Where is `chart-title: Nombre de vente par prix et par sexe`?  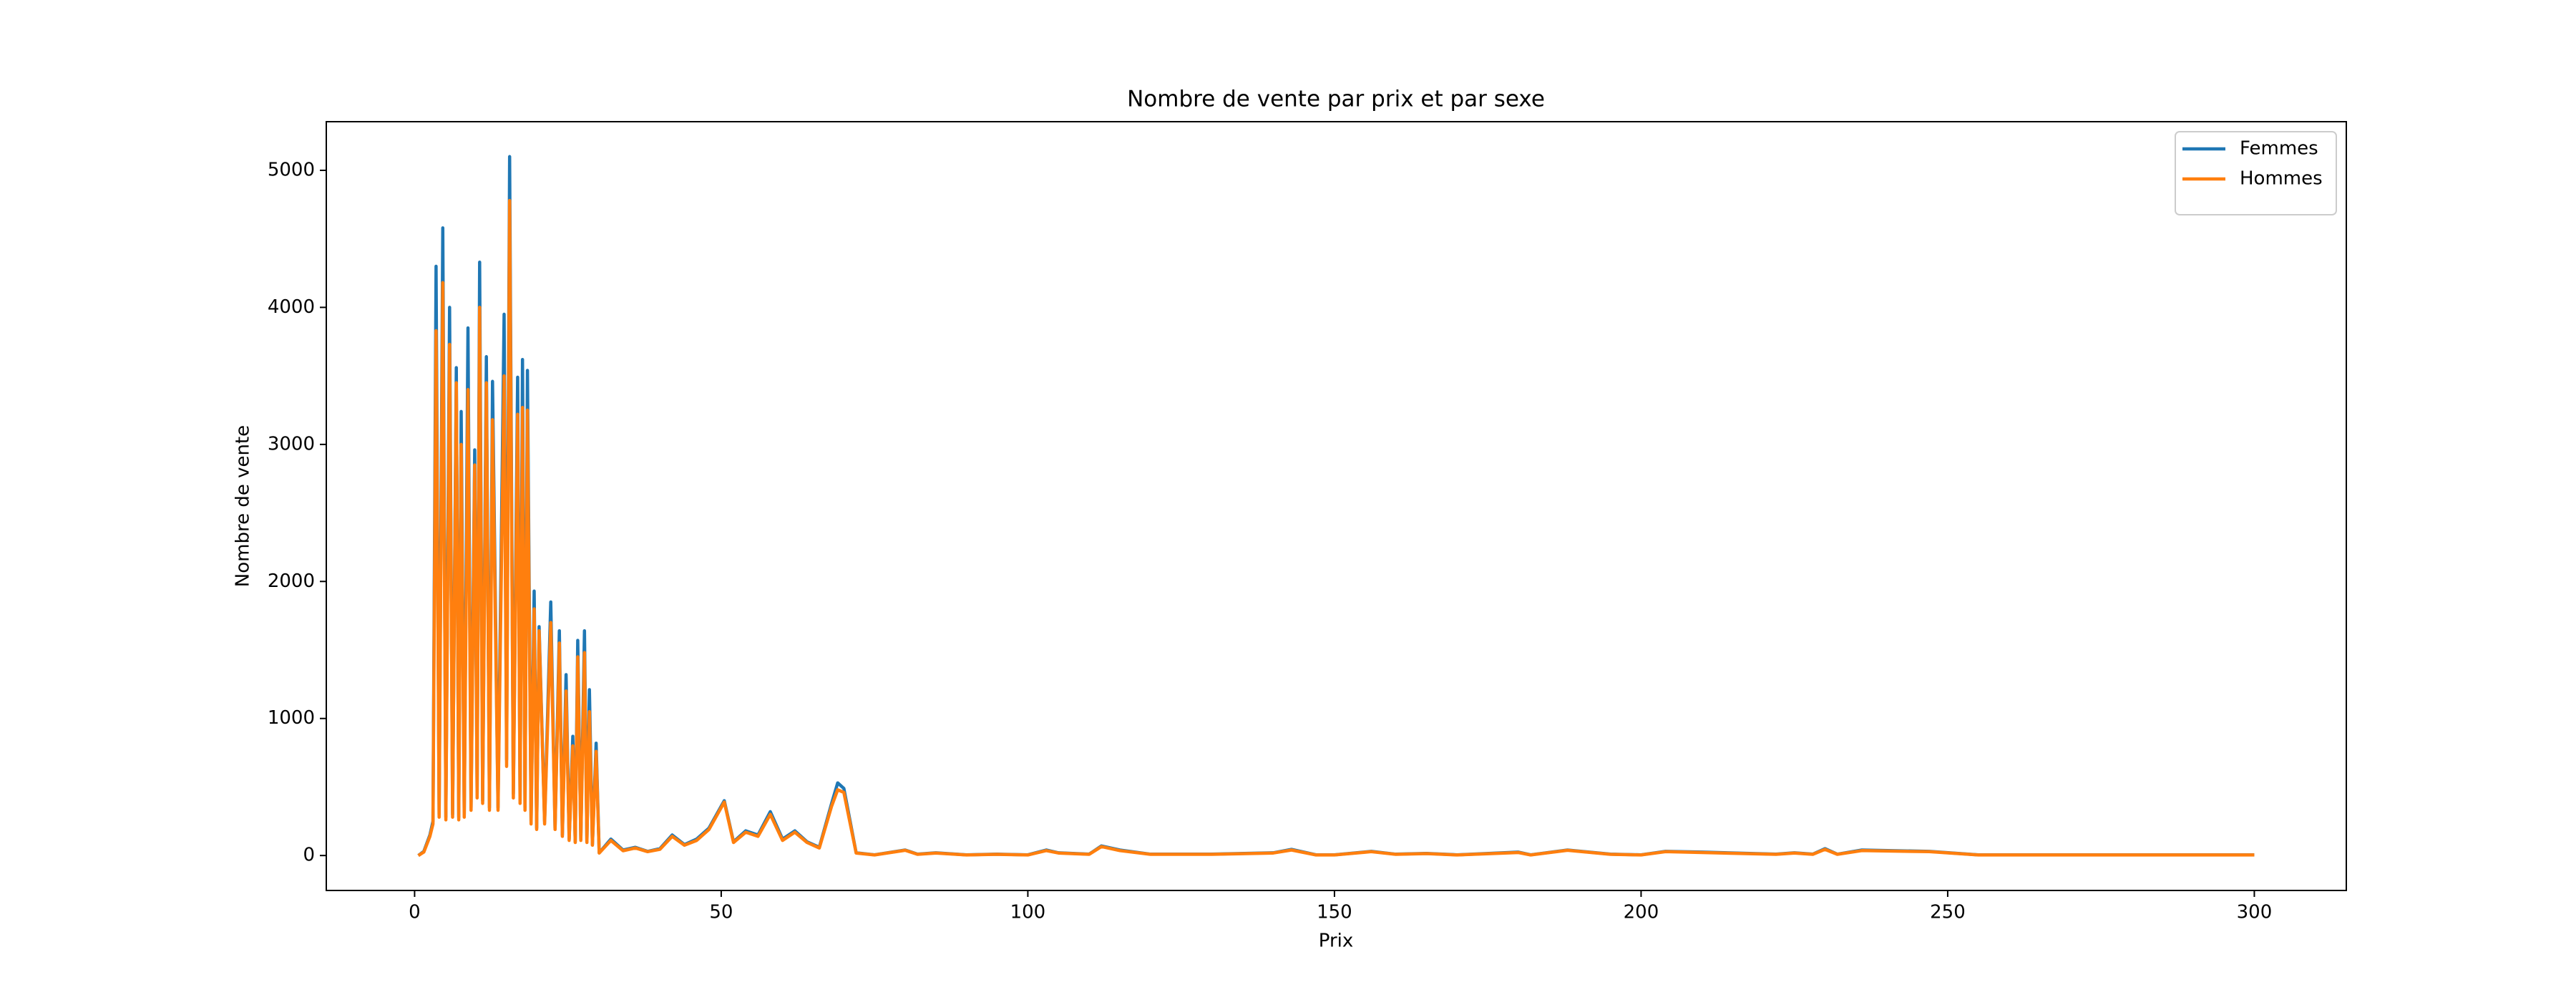
chart-title: Nombre de vente par prix et par sexe is located at coordinates (1336, 100).